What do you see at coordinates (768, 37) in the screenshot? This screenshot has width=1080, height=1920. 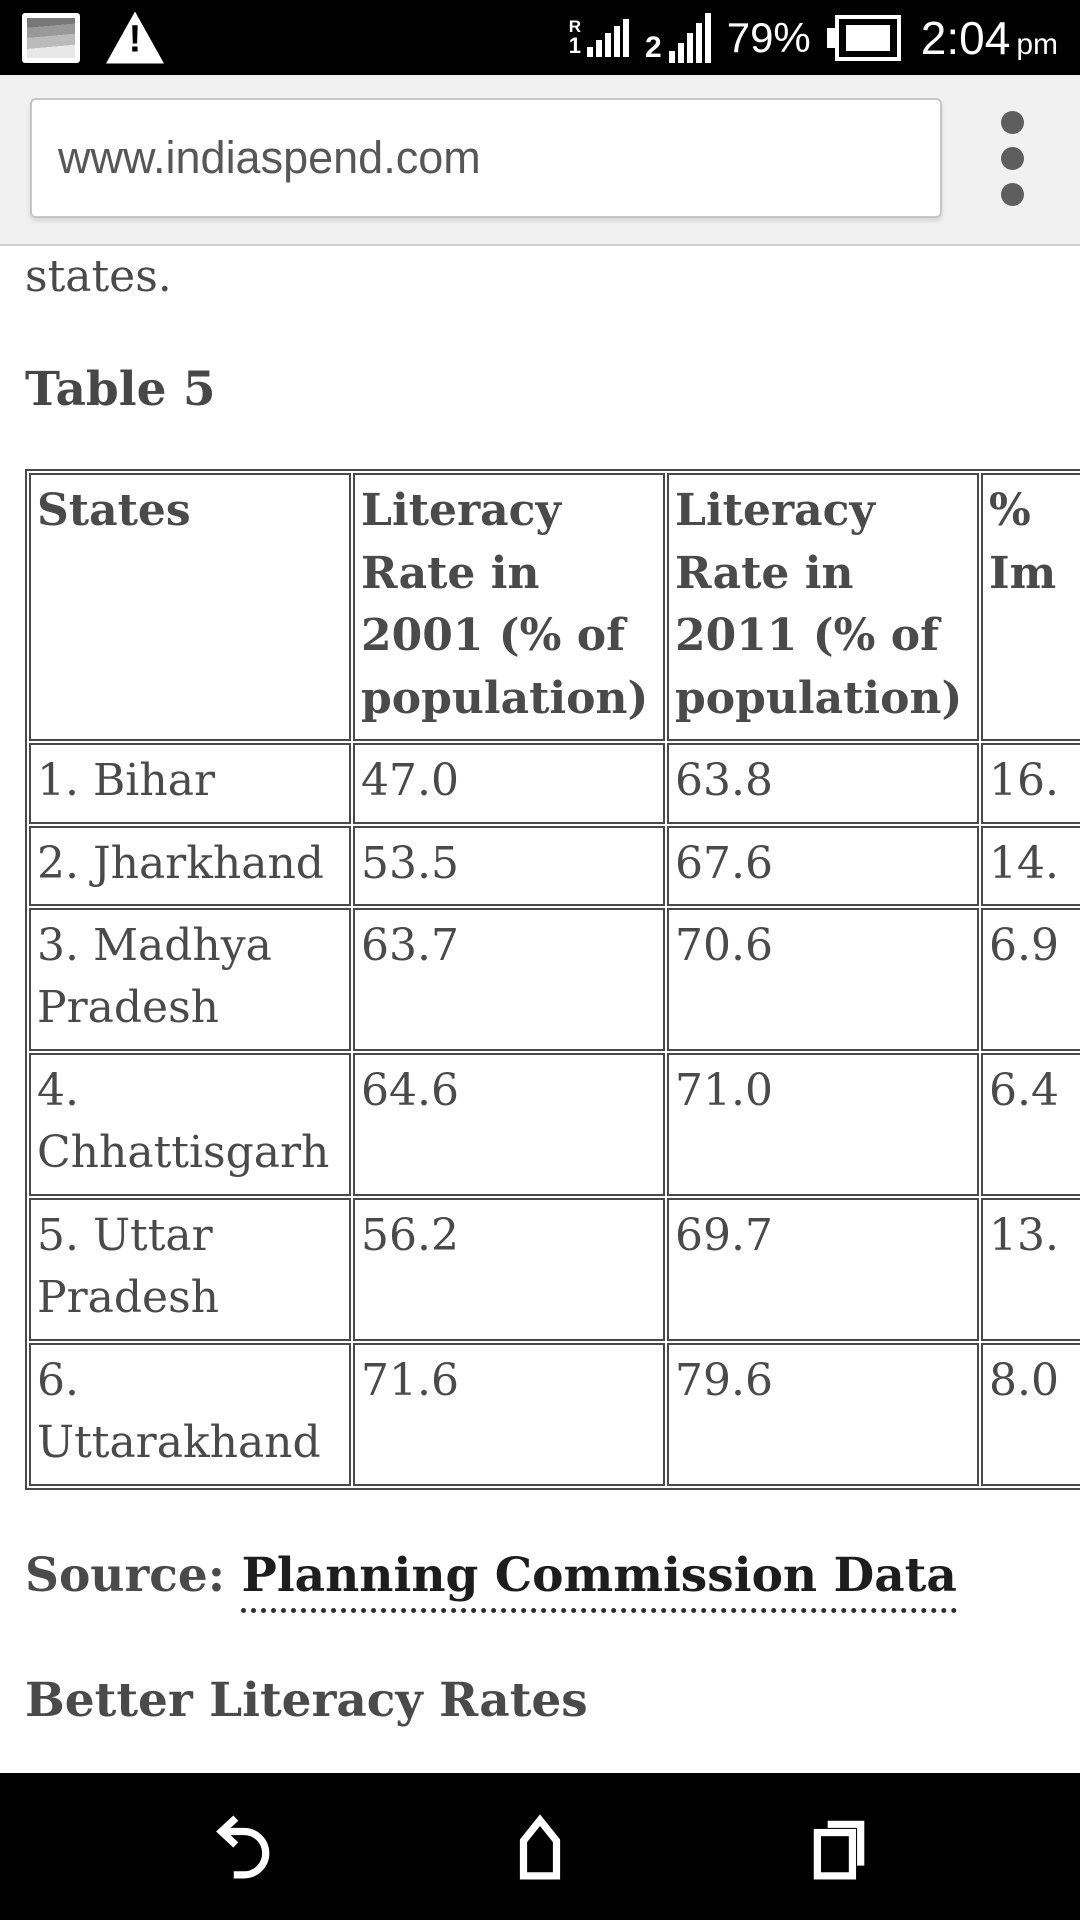 I see `battery-percent: 79%` at bounding box center [768, 37].